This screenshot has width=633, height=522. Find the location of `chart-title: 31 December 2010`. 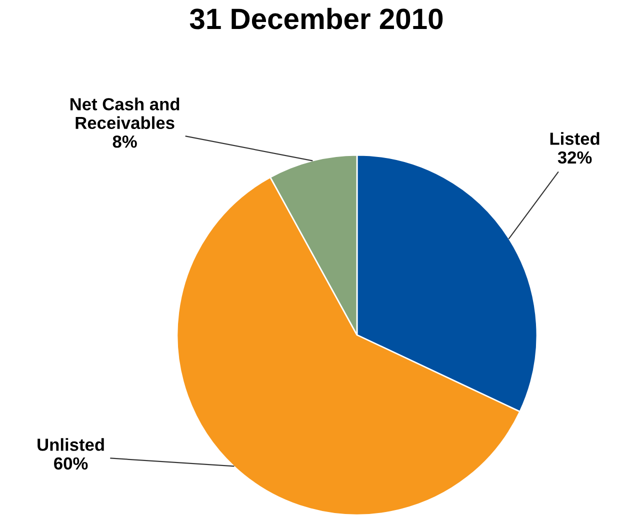

chart-title: 31 December 2010 is located at coordinates (316, 19).